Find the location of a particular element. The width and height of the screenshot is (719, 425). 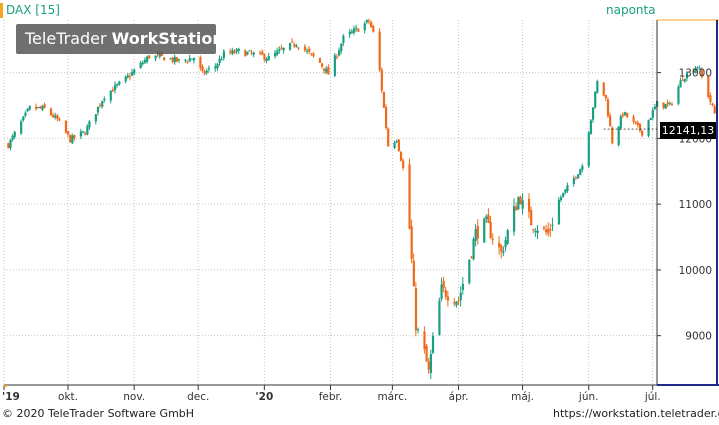

instrument-label: DAX [15] is located at coordinates (33, 10).